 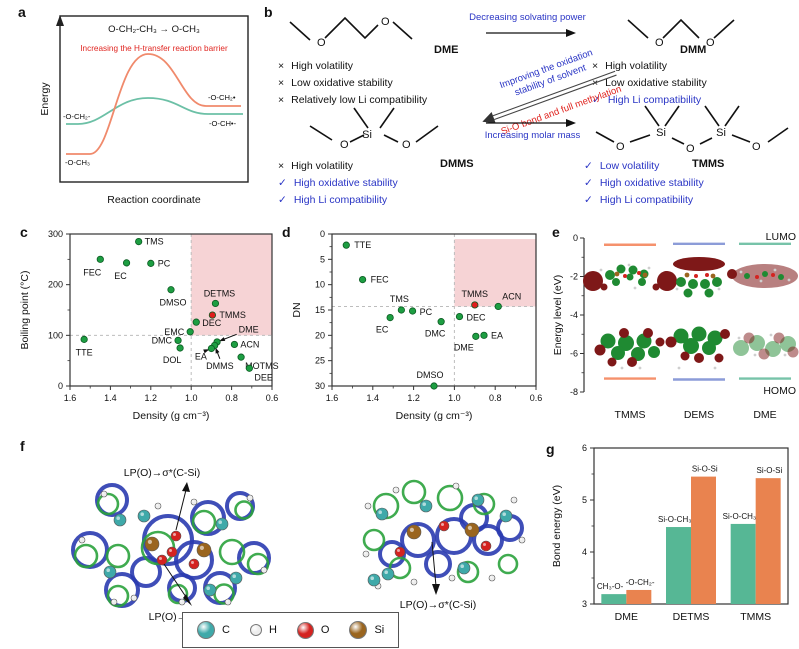 I want to click on point-label-DEE: DEE, so click(x=263, y=377).